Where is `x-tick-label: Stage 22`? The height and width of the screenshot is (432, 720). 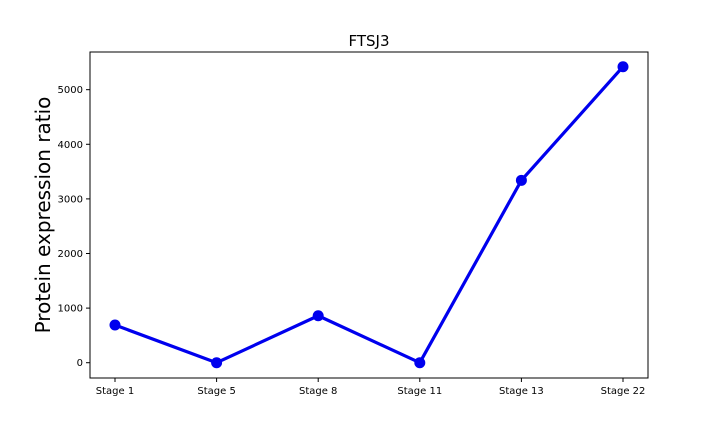 x-tick-label: Stage 22 is located at coordinates (623, 391).